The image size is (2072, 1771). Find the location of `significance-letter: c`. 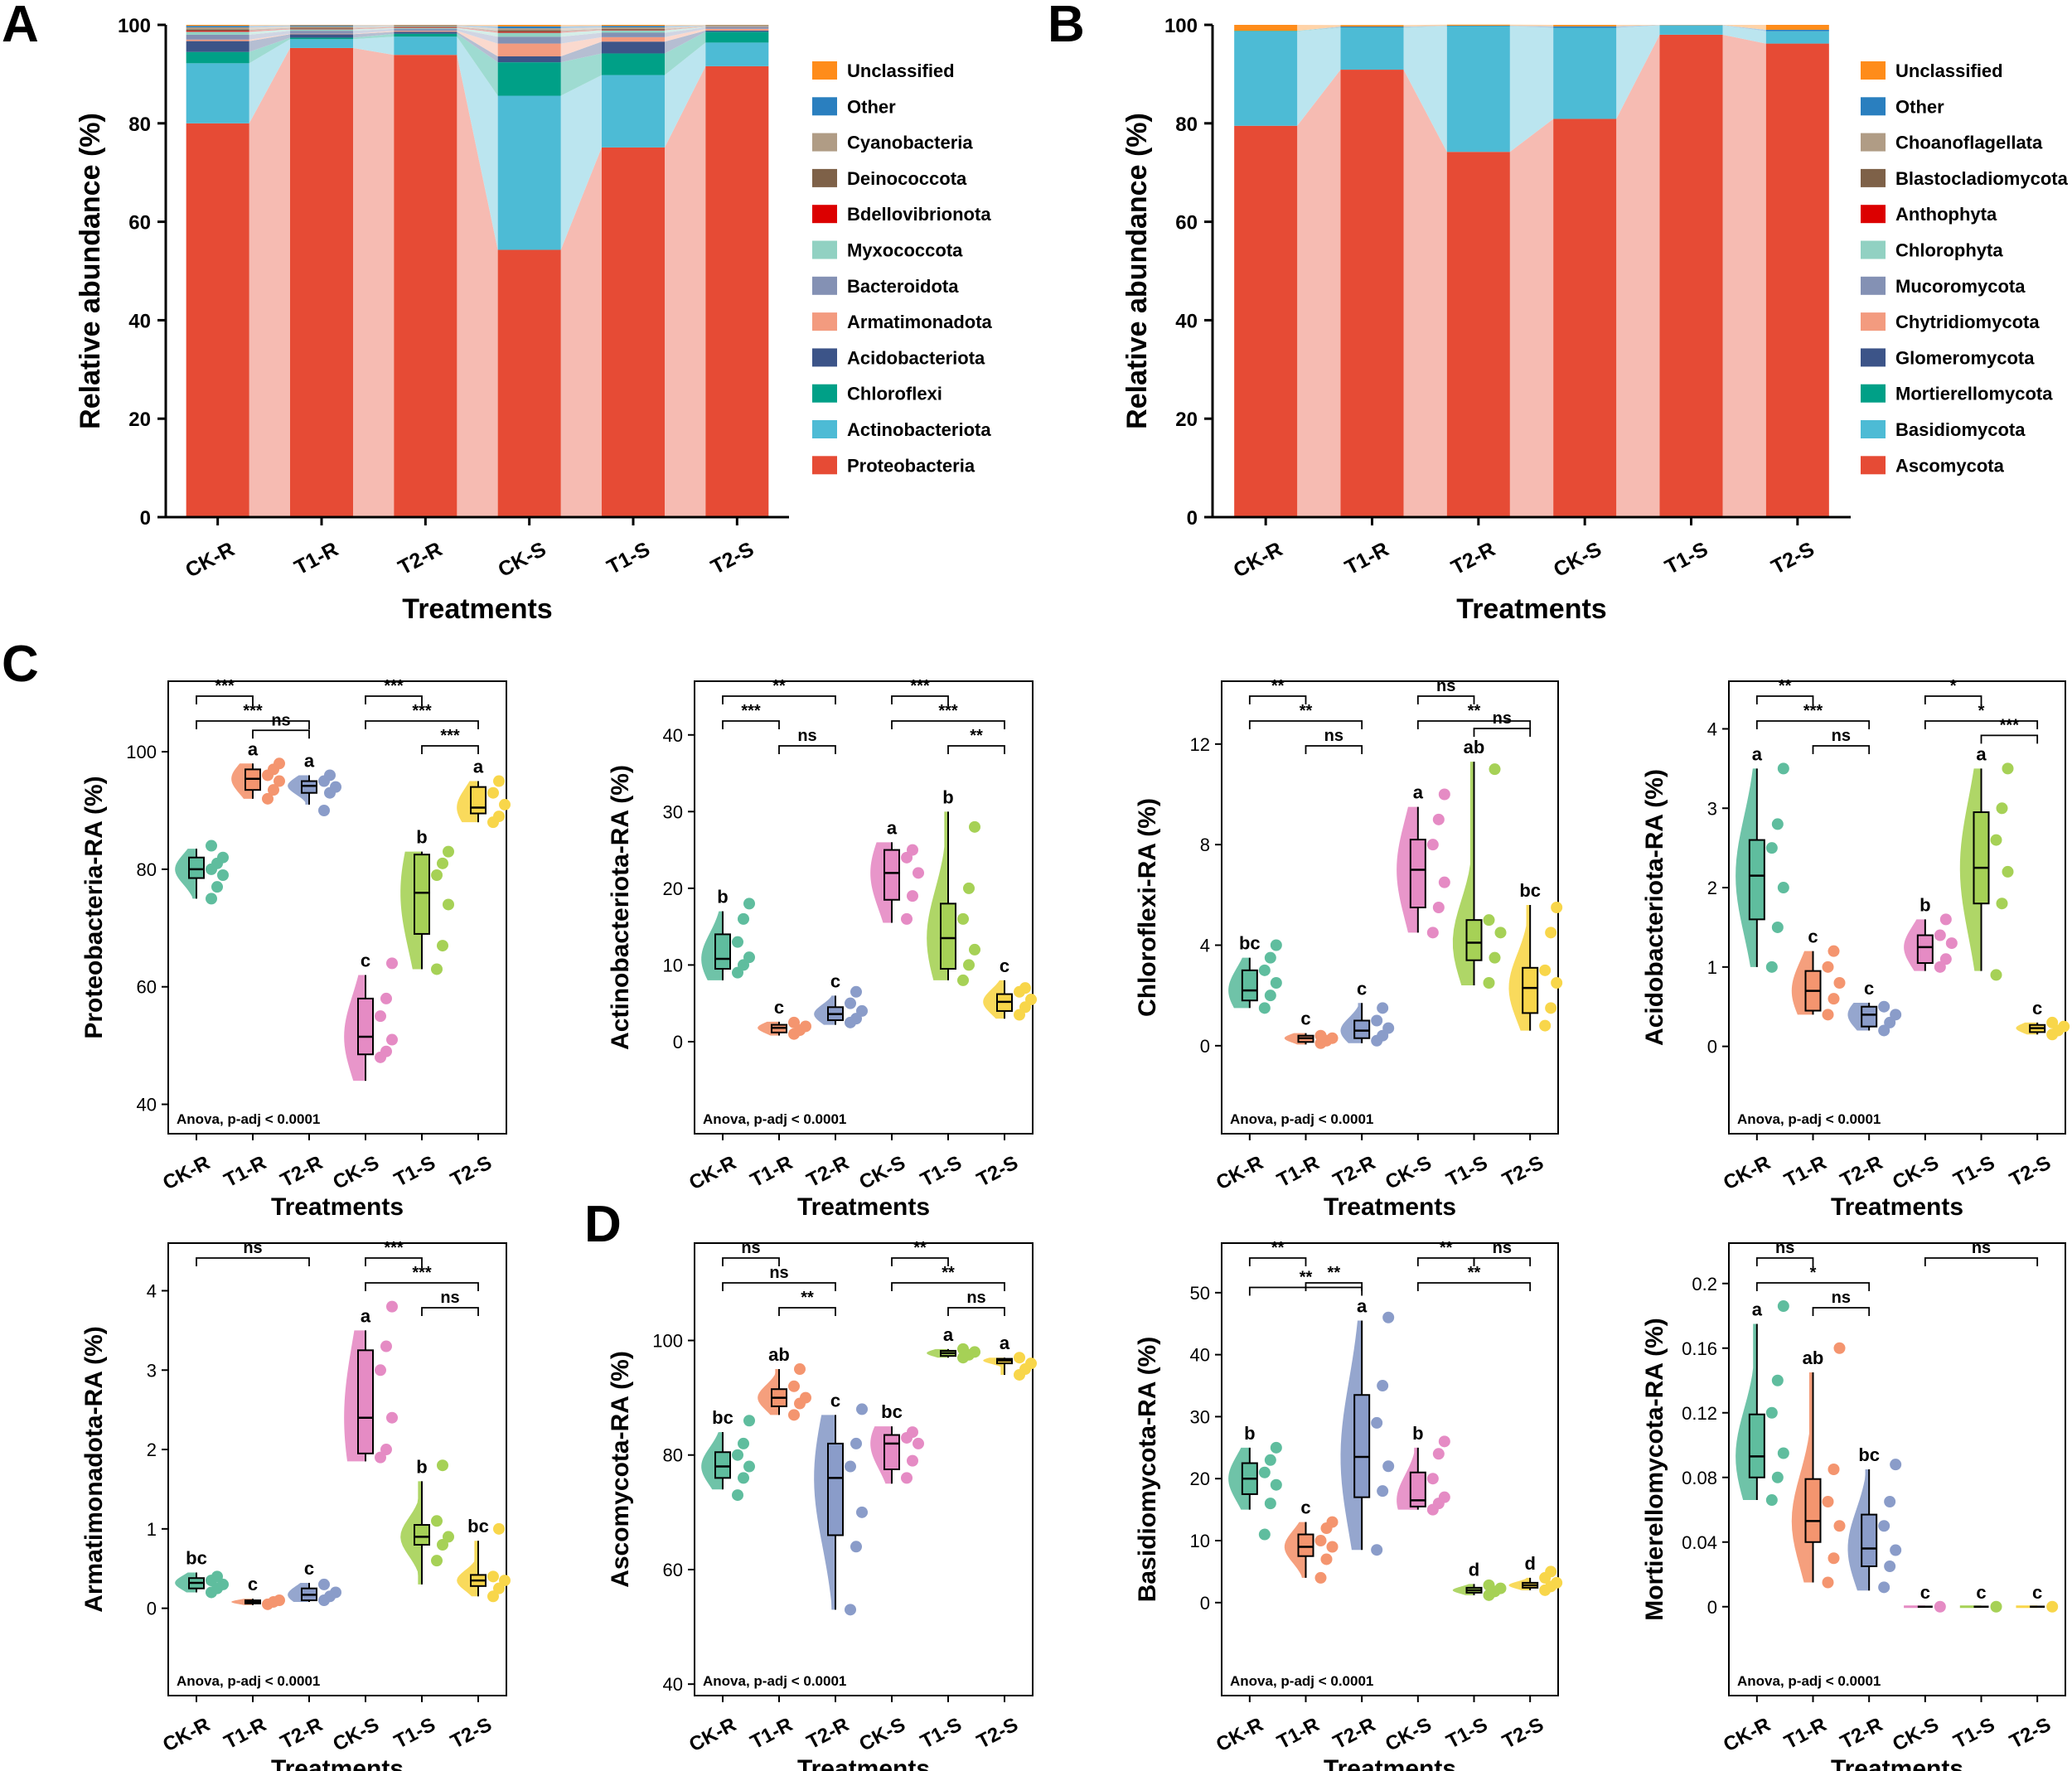

significance-letter: c is located at coordinates (835, 1400).